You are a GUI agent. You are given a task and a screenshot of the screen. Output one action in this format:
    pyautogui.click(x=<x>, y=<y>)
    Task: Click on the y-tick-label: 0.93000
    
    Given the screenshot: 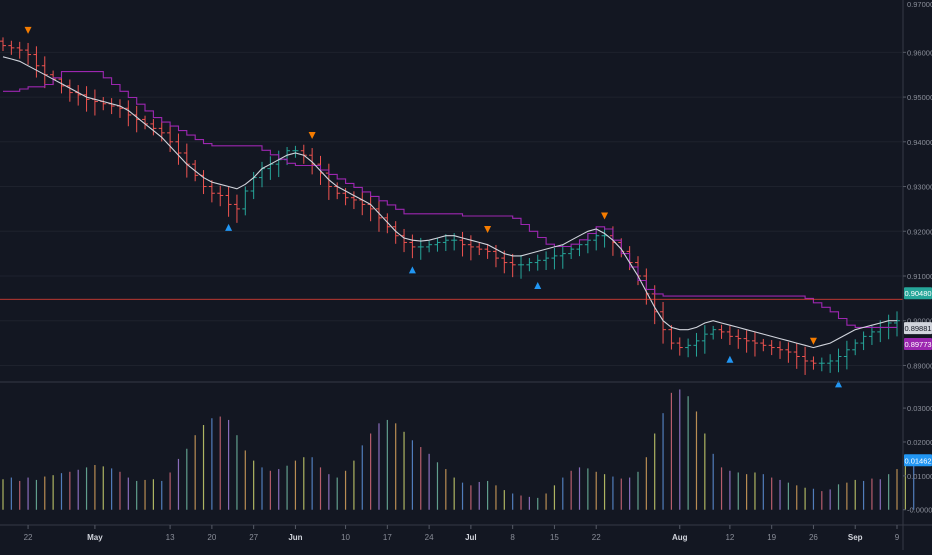 What is the action you would take?
    pyautogui.click(x=919, y=187)
    